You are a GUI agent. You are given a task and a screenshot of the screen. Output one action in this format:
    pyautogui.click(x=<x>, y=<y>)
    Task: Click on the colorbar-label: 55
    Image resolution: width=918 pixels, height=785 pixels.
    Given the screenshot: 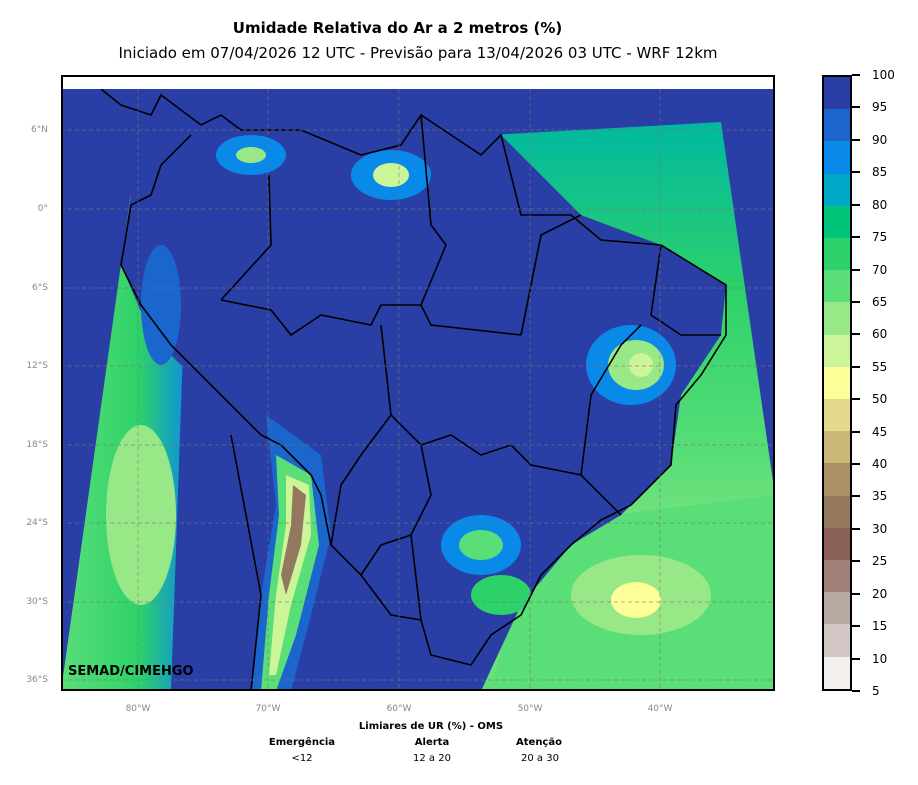 What is the action you would take?
    pyautogui.click(x=880, y=366)
    